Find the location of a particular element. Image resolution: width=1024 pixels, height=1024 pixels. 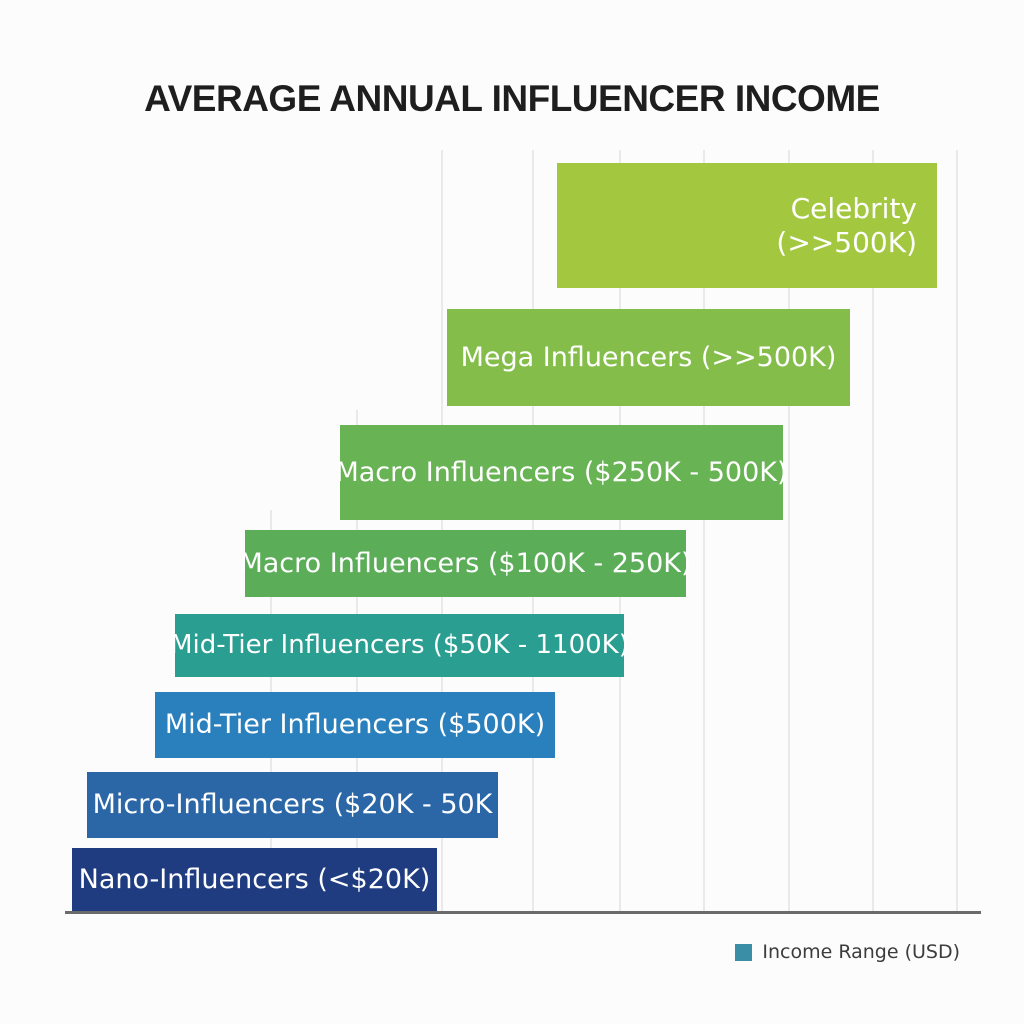

legend: Income Range (USD) is located at coordinates (847, 952).